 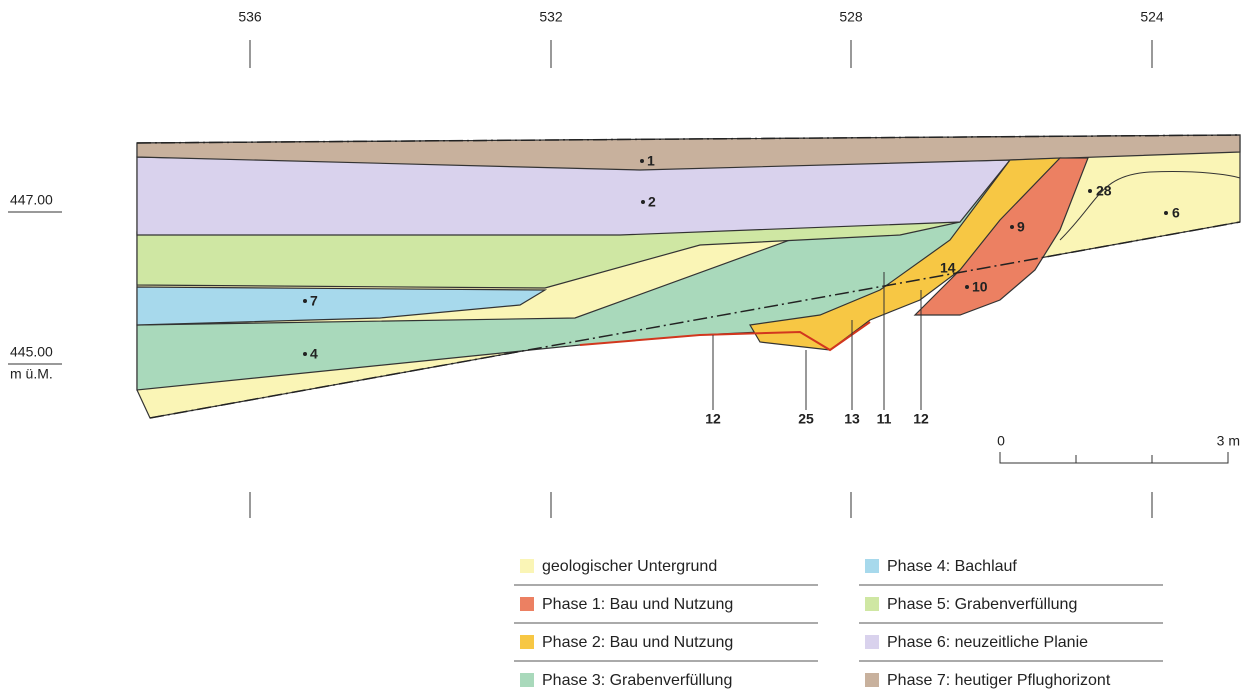 What do you see at coordinates (1176, 213) in the screenshot?
I see `layer-label: 6` at bounding box center [1176, 213].